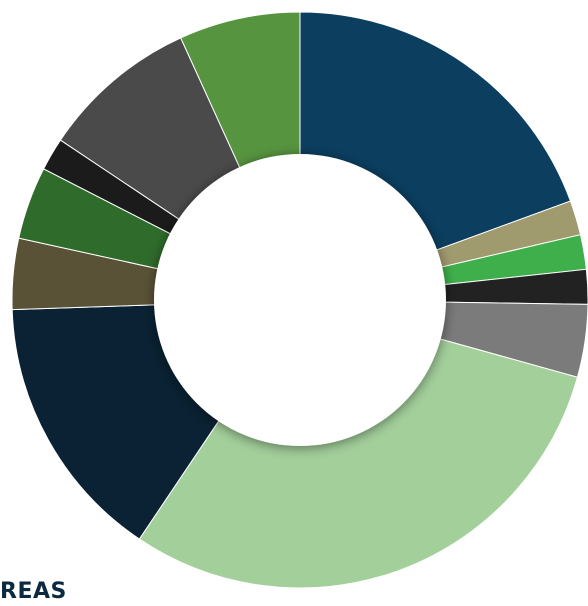 Image resolution: width=588 pixels, height=606 pixels. Describe the element at coordinates (33, 591) in the screenshot. I see `chart-caption: REAS` at that location.